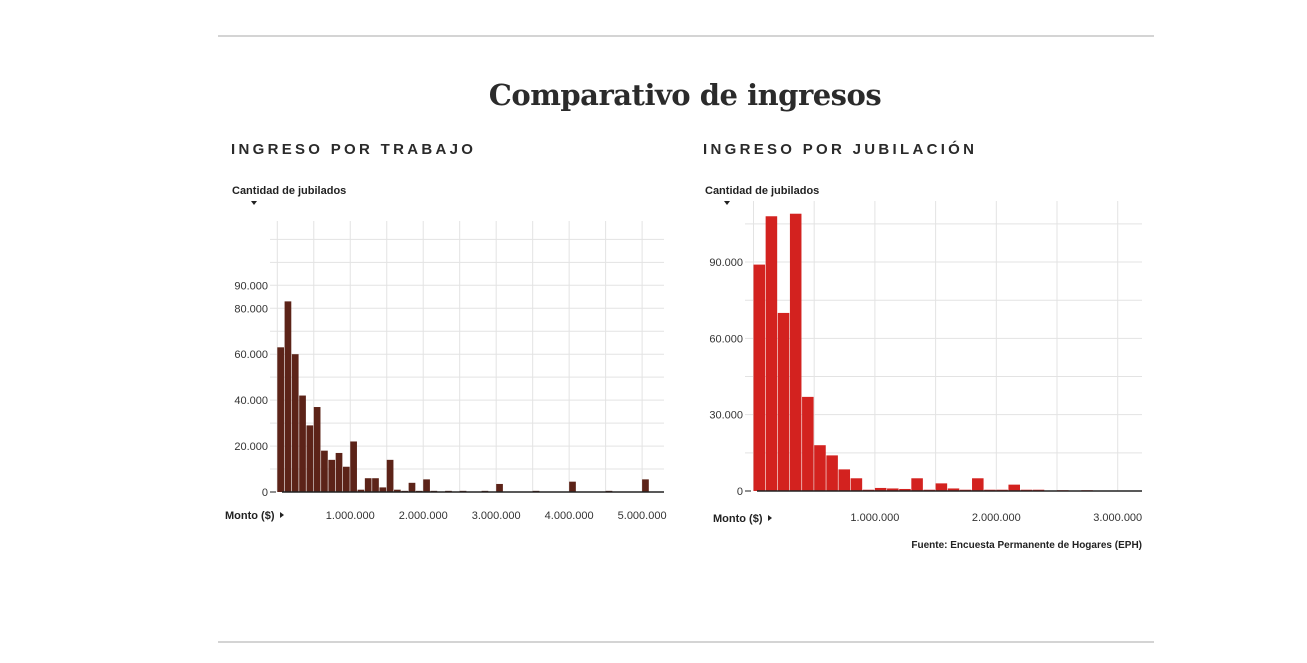 This screenshot has height=663, width=1307. What do you see at coordinates (686, 36) in the screenshot?
I see `top-divider` at bounding box center [686, 36].